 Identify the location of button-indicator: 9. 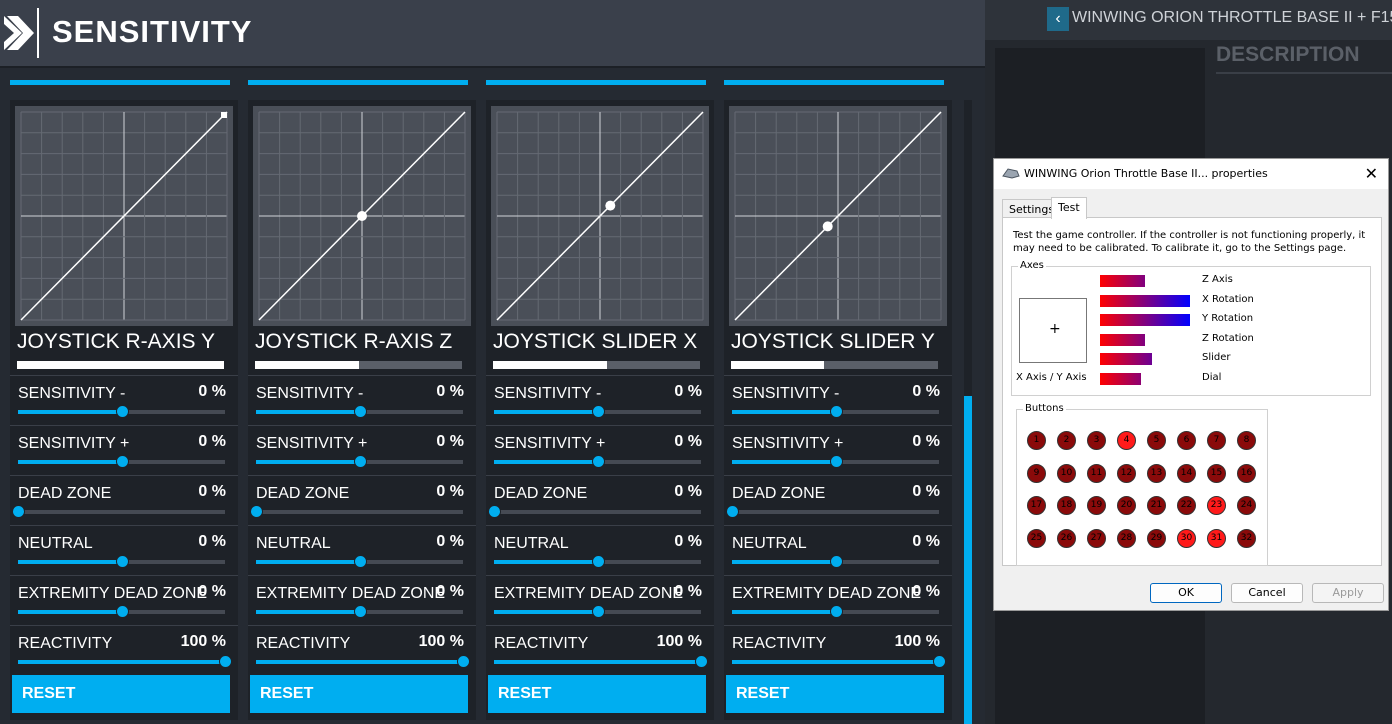
(1036, 473).